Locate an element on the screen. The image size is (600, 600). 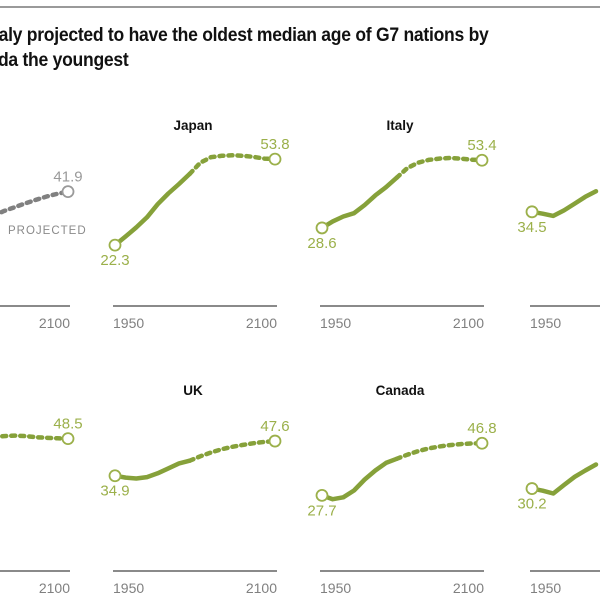
series-line-estimated-italy is located at coordinates (359, 203).